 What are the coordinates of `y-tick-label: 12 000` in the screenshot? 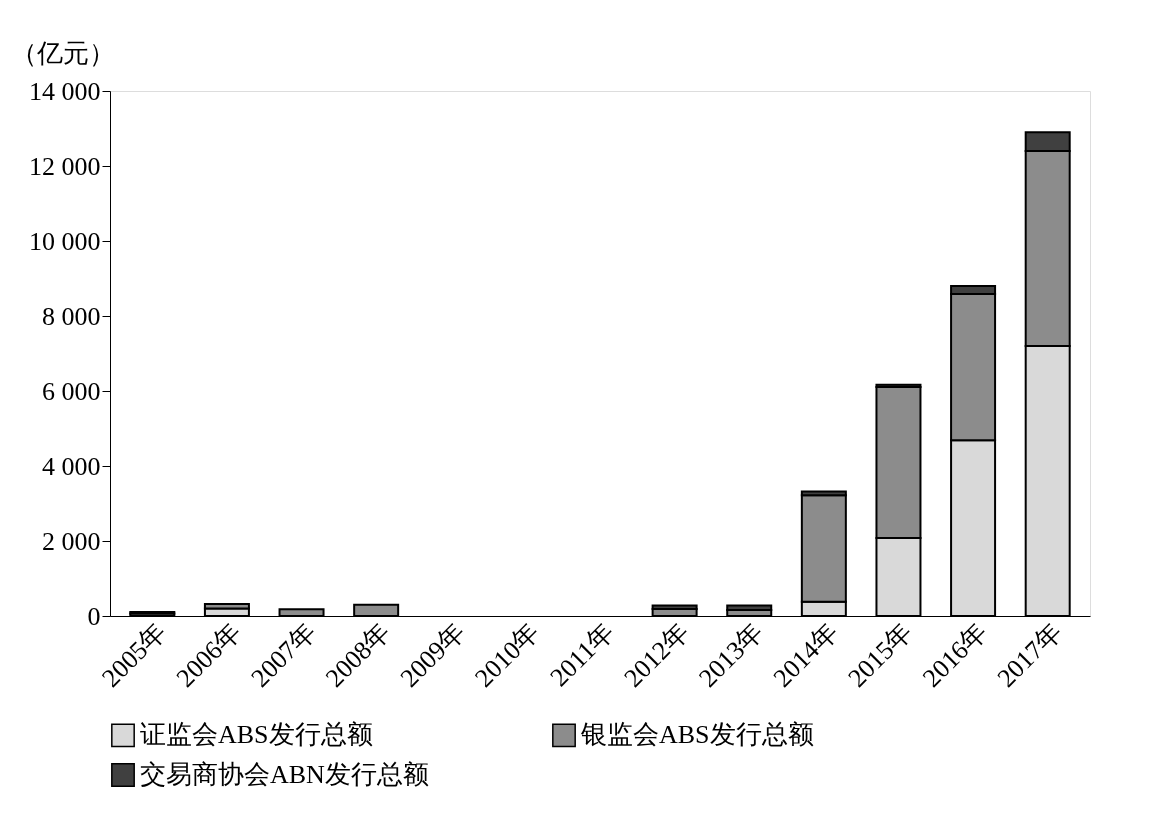 It's located at (65, 166).